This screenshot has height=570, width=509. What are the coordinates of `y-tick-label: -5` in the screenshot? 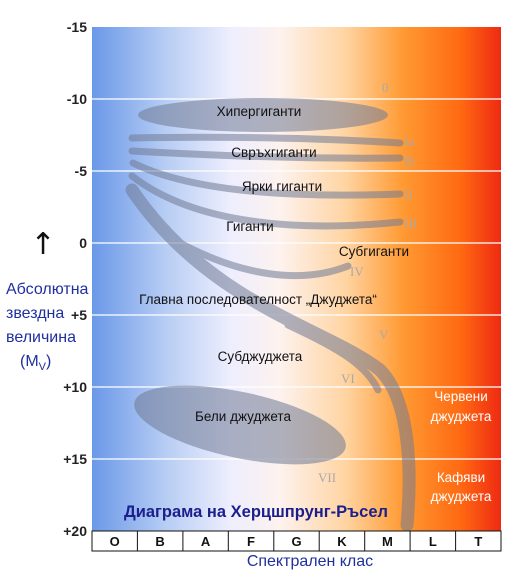 It's located at (81, 171).